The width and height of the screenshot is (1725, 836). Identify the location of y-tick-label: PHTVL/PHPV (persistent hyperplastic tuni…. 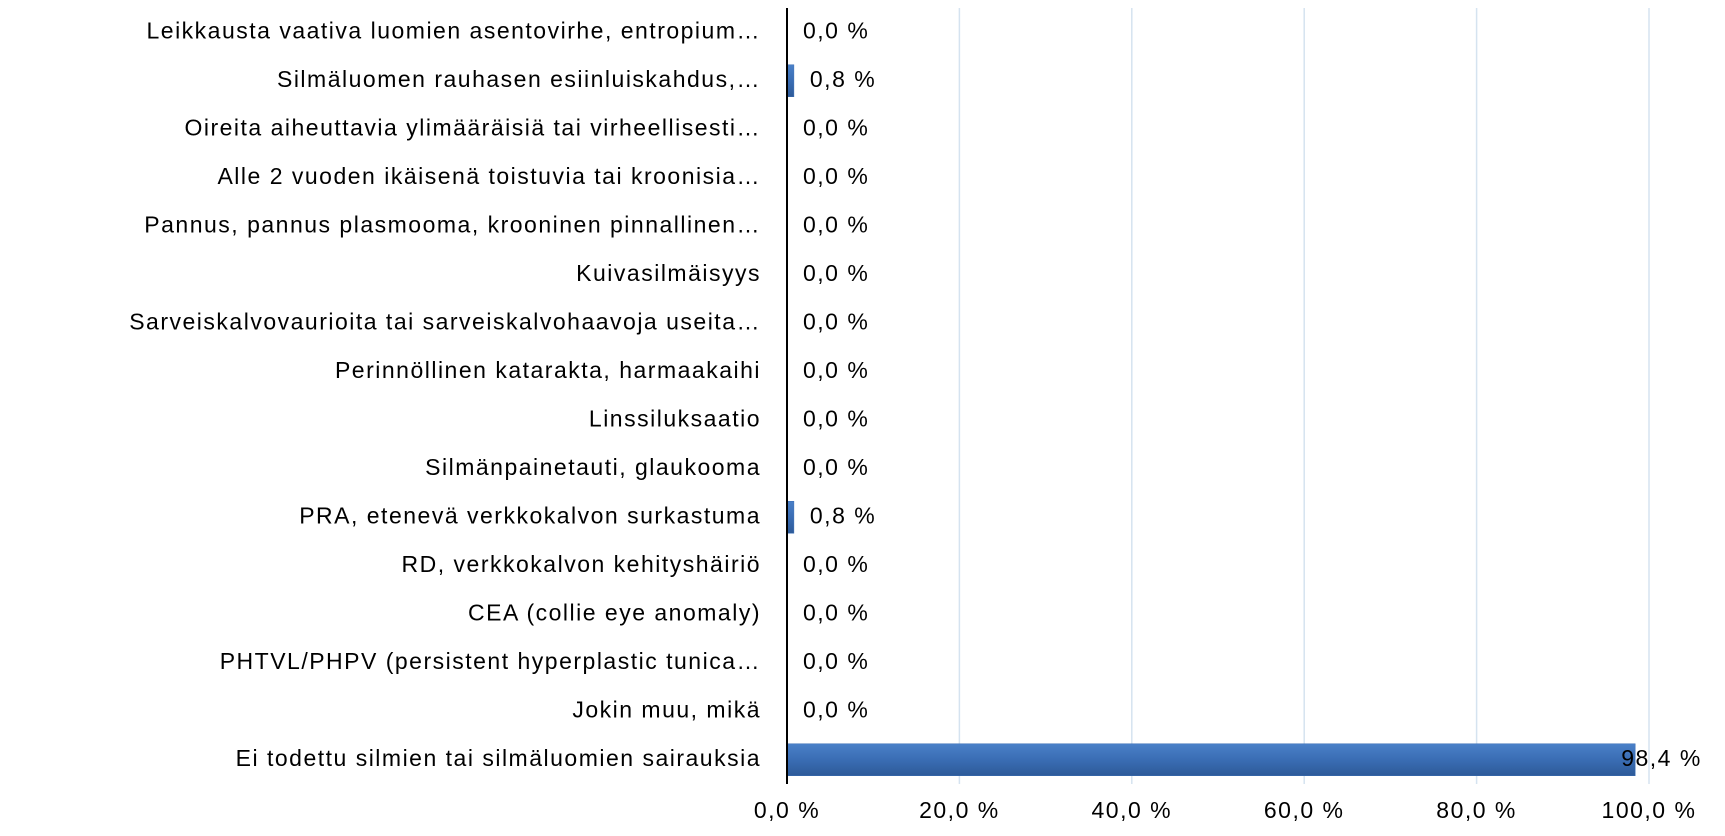
(490, 661).